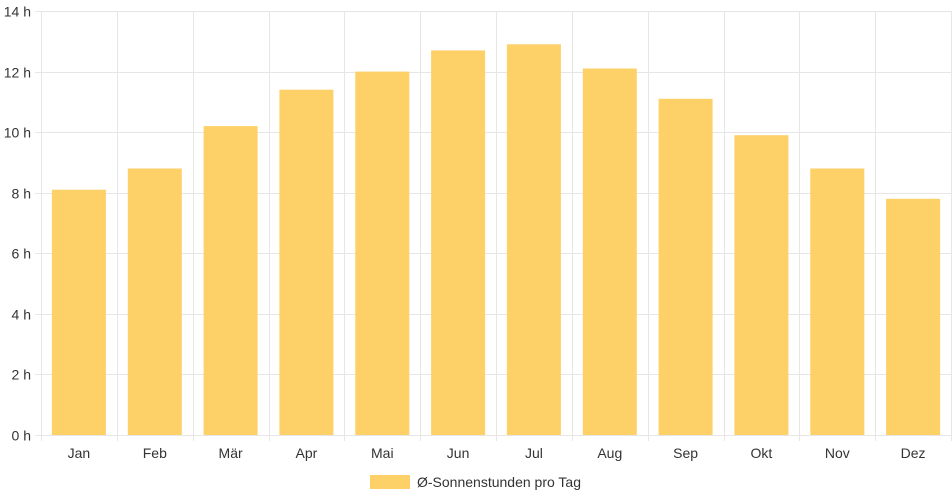 The width and height of the screenshot is (952, 500). What do you see at coordinates (307, 453) in the screenshot?
I see `x-tick-label: Apr` at bounding box center [307, 453].